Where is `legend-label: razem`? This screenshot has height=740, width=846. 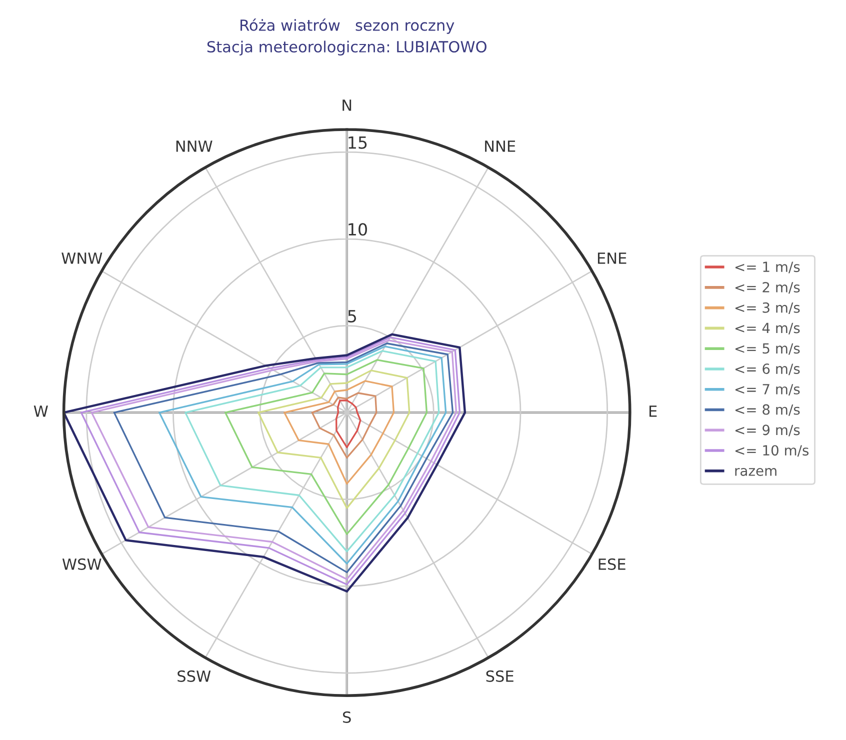
legend-label: razem is located at coordinates (755, 472).